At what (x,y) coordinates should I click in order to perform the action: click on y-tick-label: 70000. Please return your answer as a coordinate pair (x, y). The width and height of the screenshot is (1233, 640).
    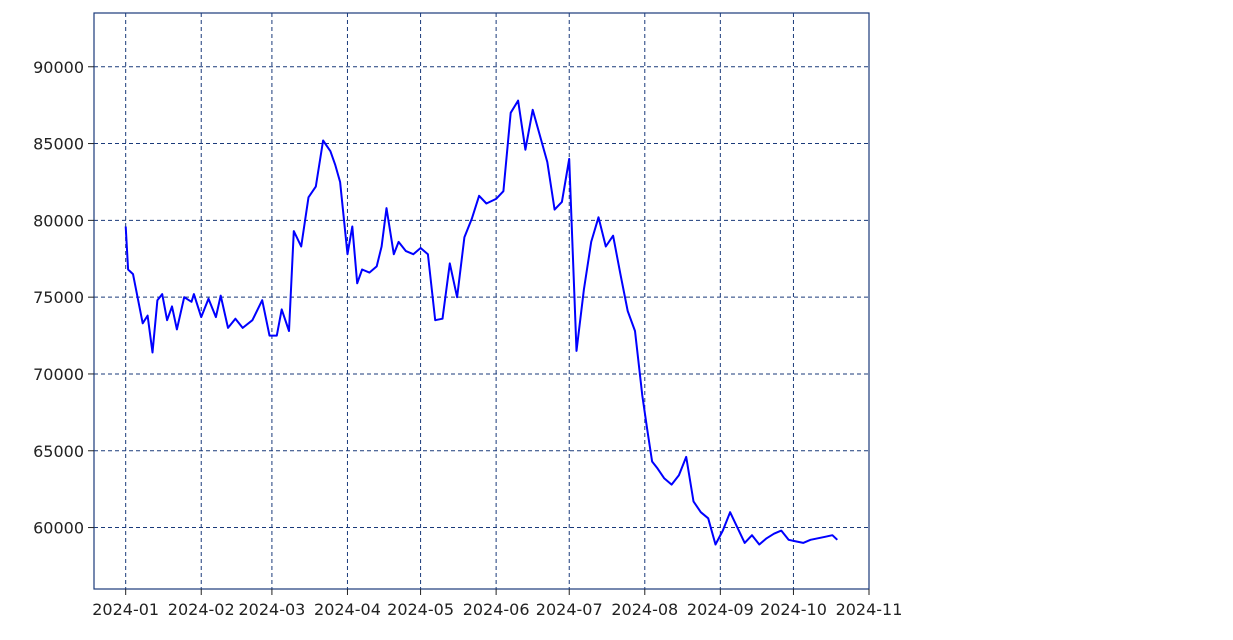
    Looking at the image, I should click on (58, 374).